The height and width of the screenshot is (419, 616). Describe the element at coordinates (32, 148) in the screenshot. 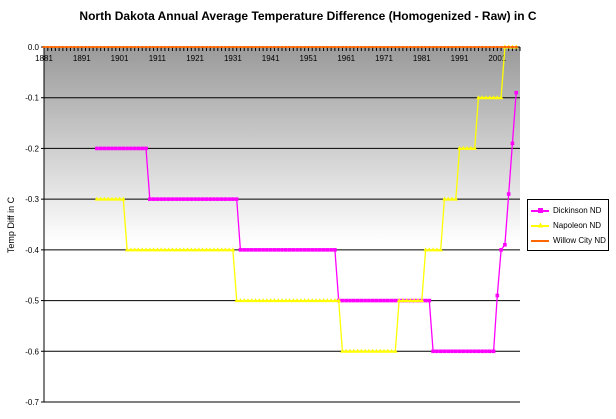

I see `y-tick-label: -0.2` at that location.